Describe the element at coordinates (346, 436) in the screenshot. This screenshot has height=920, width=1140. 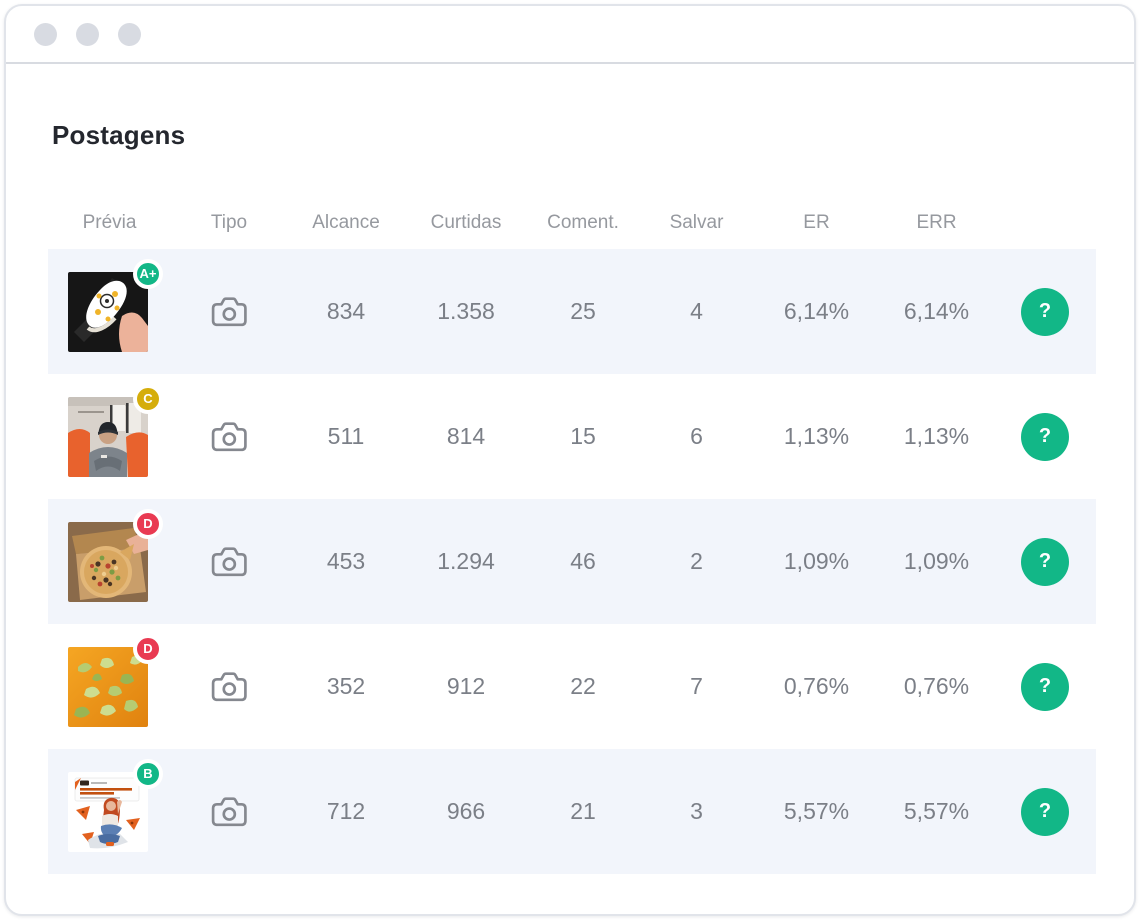
I see `alcance-value: 511` at that location.